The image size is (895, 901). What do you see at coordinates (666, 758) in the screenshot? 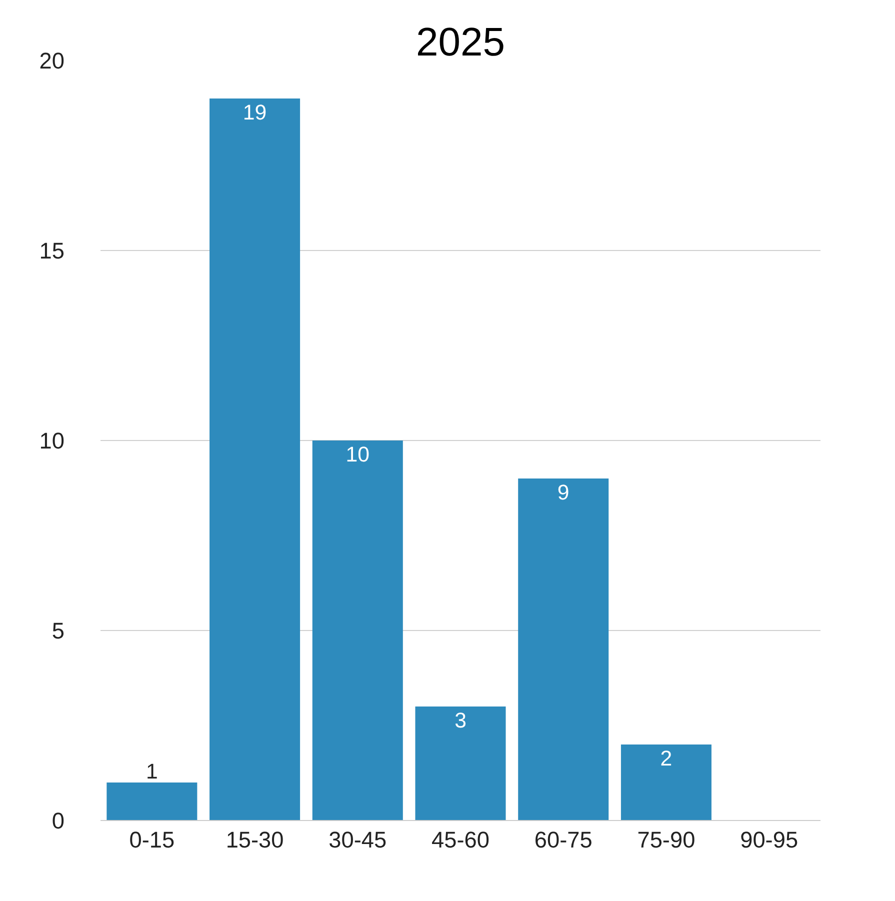
I see `data-label: 2` at bounding box center [666, 758].